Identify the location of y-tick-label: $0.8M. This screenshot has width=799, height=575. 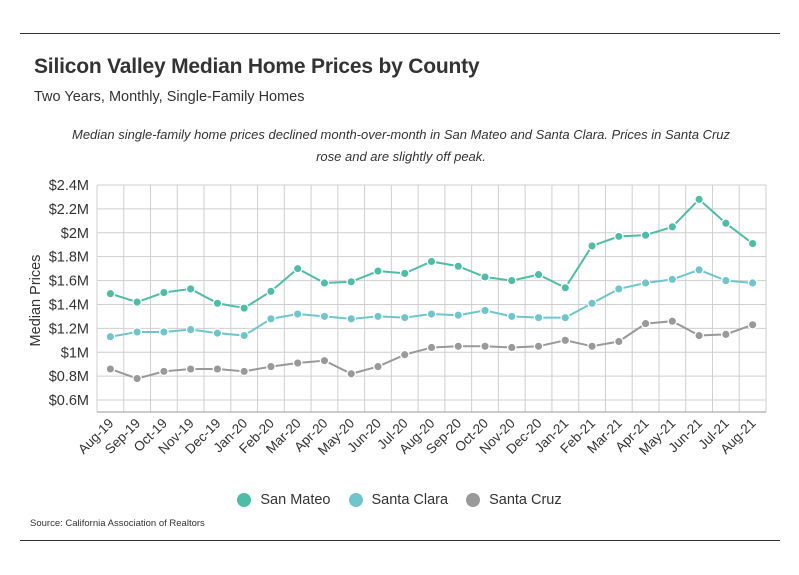
(69, 377).